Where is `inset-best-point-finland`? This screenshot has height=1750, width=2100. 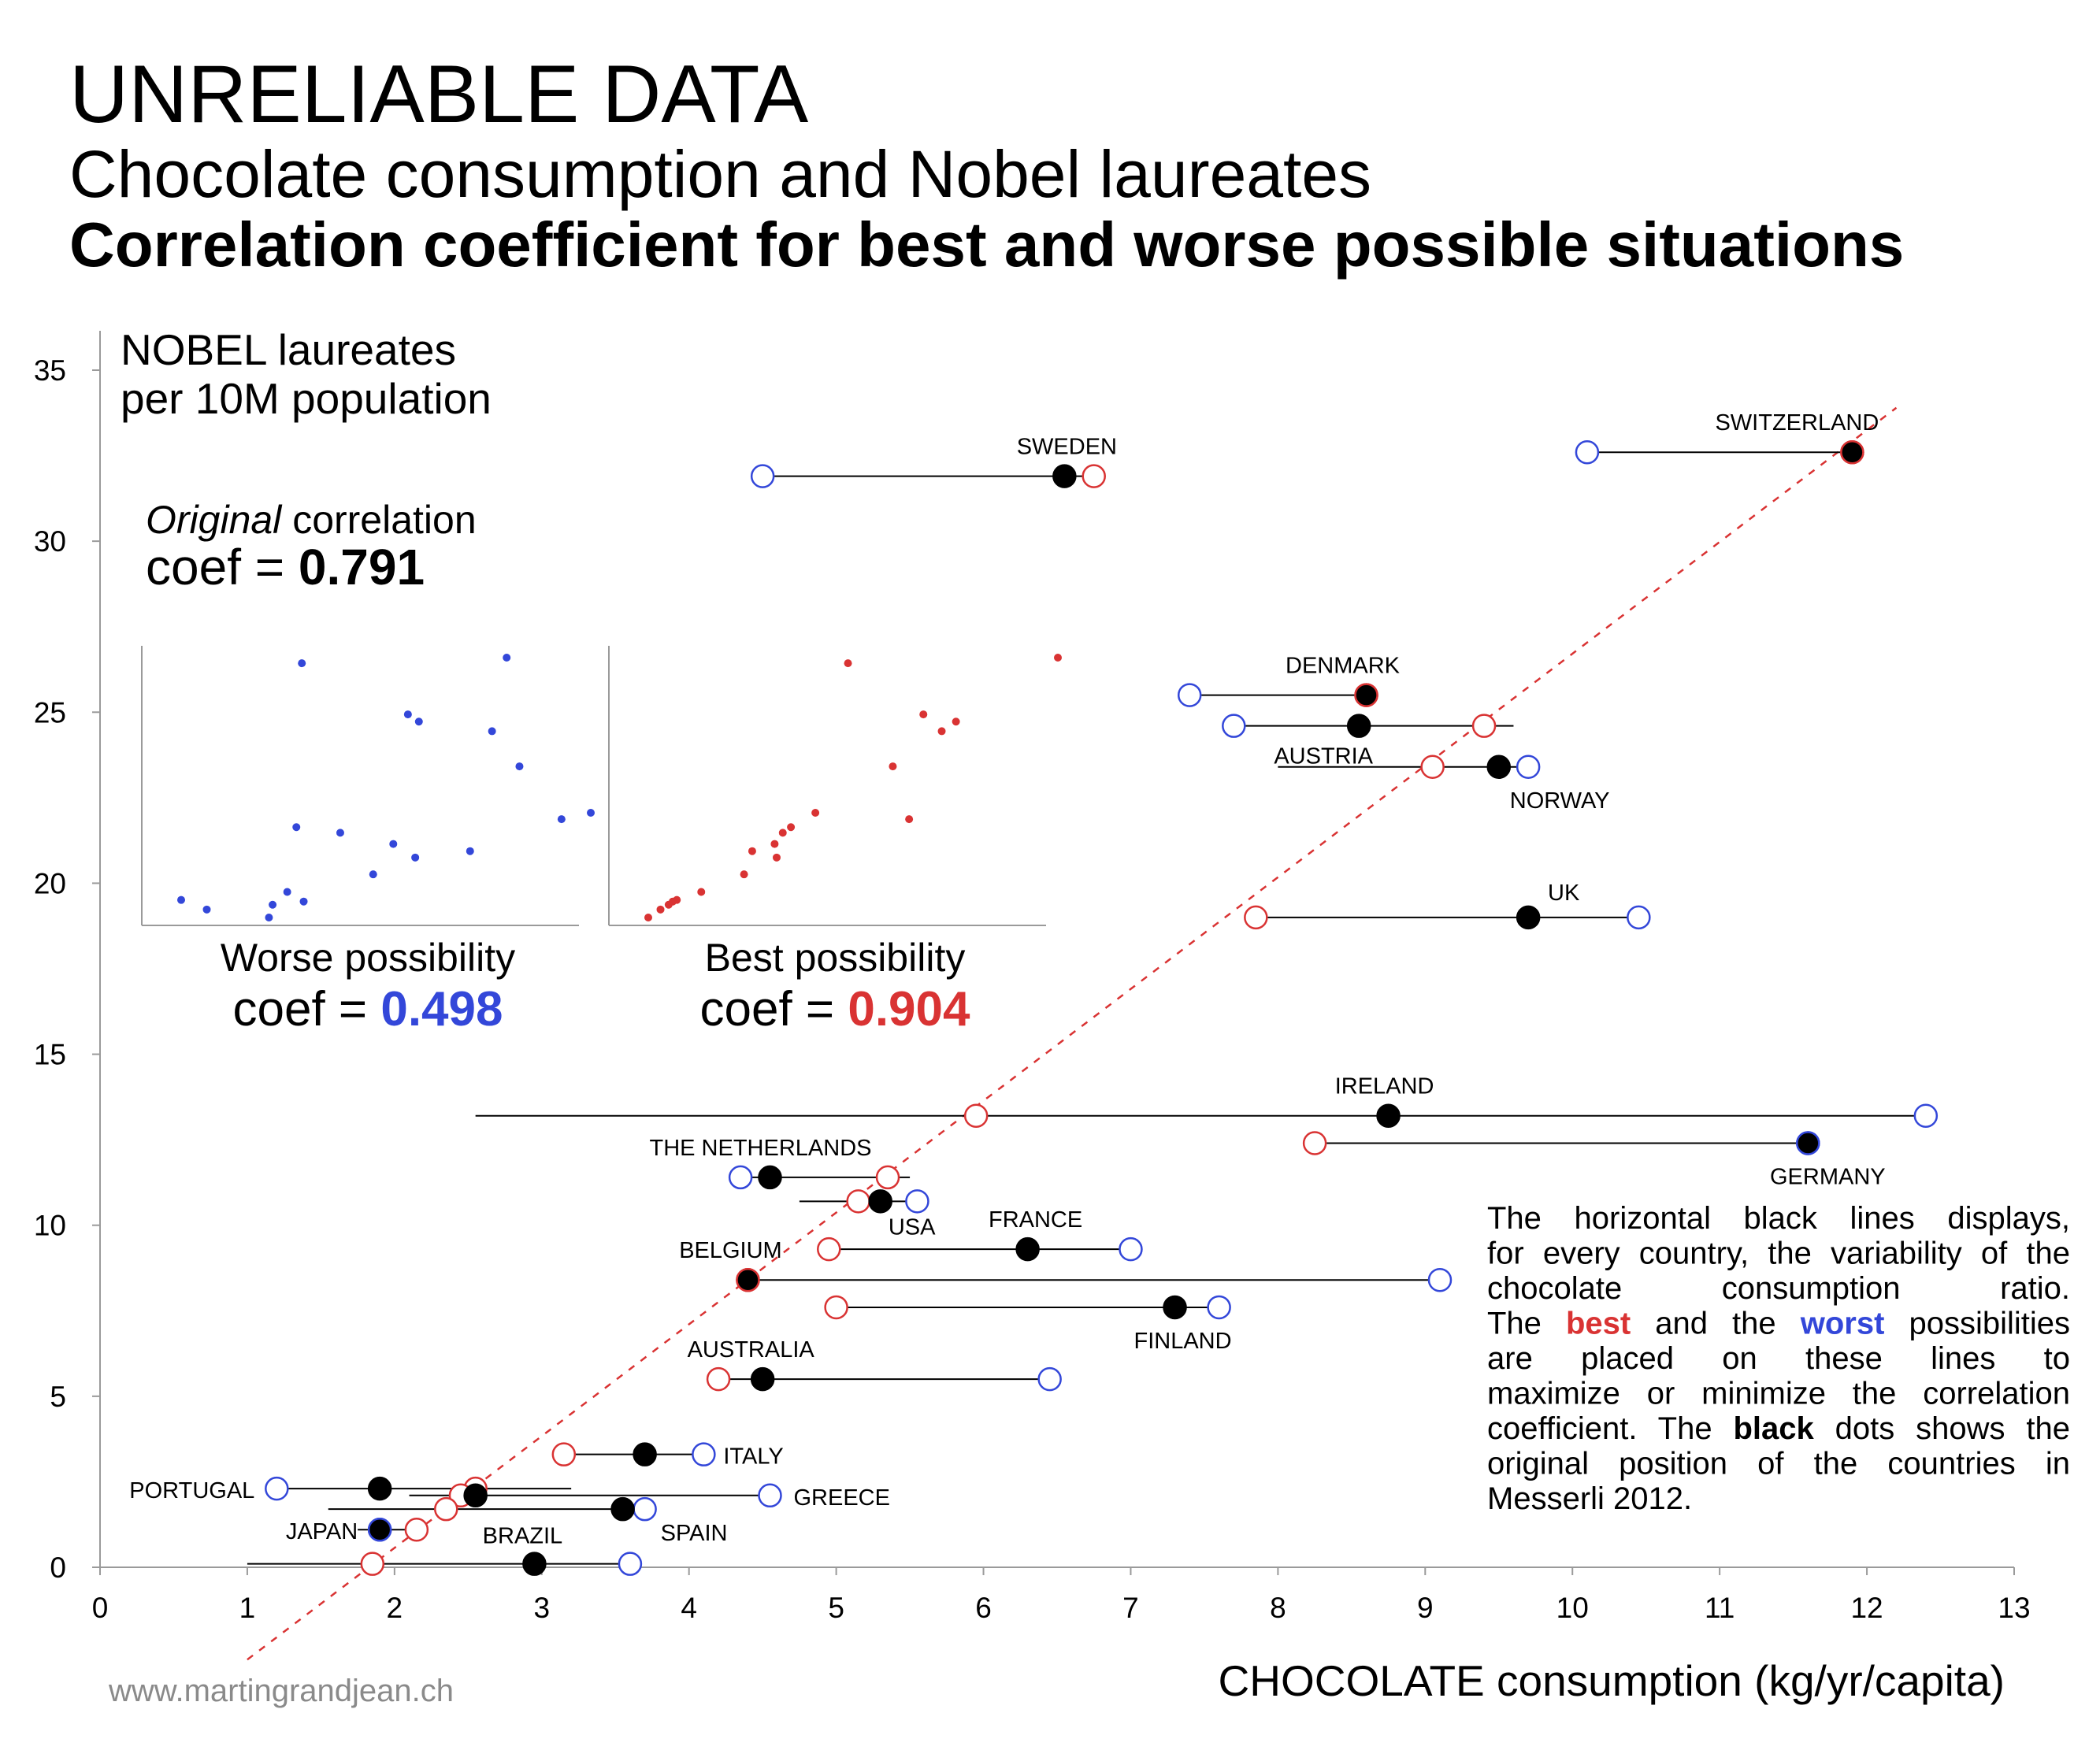 inset-best-point-finland is located at coordinates (776, 857).